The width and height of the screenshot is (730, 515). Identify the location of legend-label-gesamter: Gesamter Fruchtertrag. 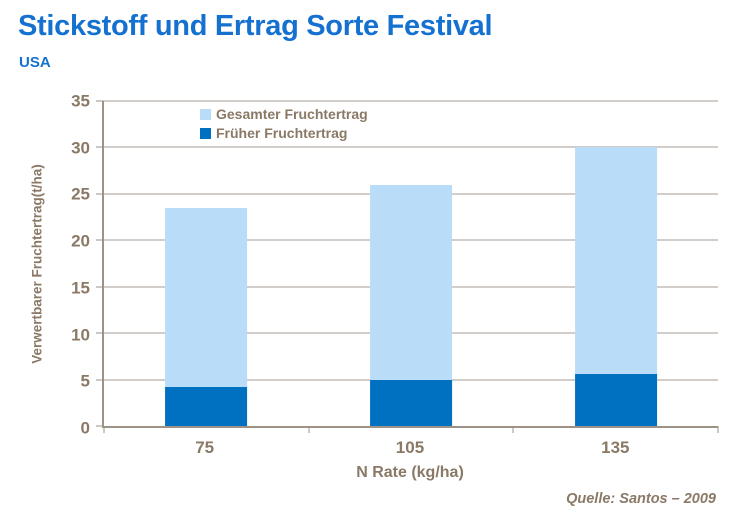
(292, 114).